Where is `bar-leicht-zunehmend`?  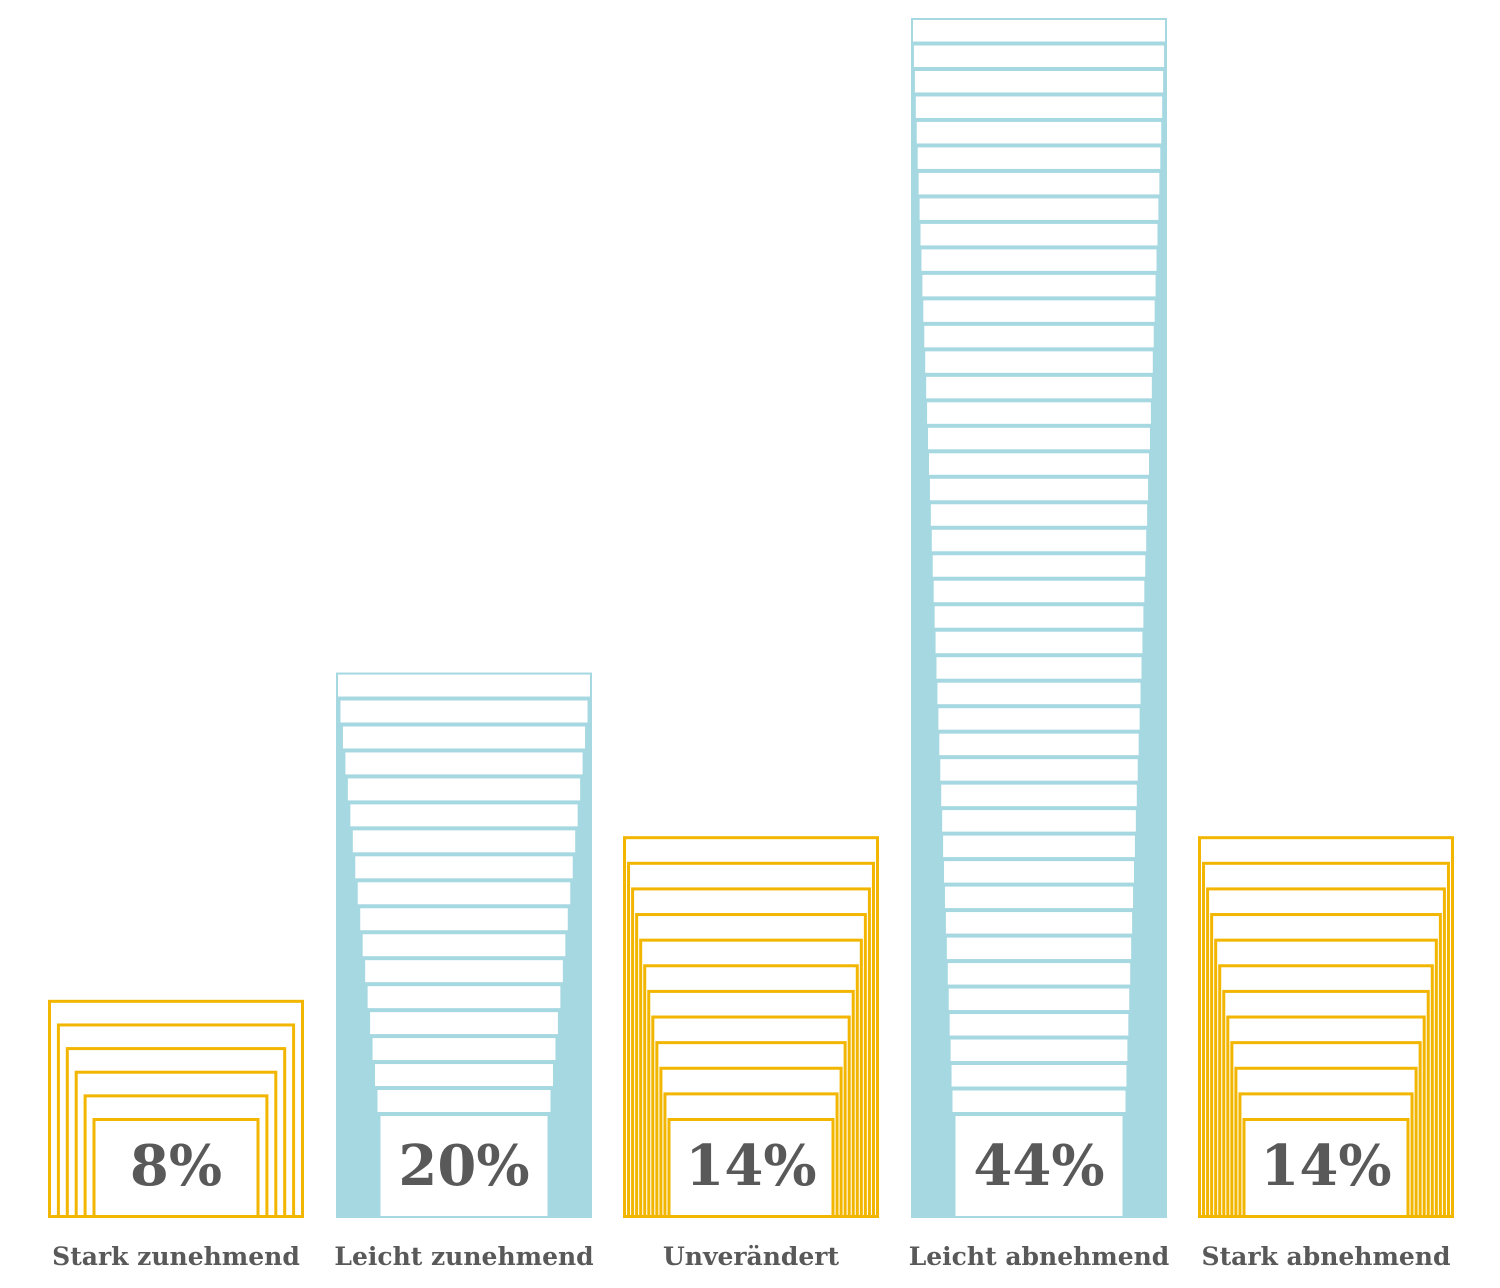
bar-leicht-zunehmend is located at coordinates (464, 945).